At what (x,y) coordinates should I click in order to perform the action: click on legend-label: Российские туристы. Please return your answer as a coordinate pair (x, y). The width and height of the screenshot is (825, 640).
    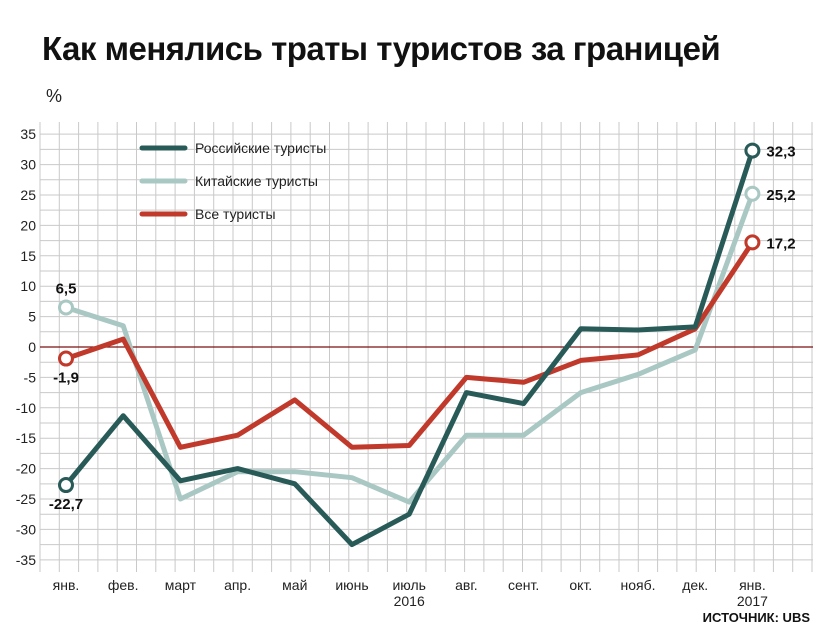
    Looking at the image, I should click on (260, 148).